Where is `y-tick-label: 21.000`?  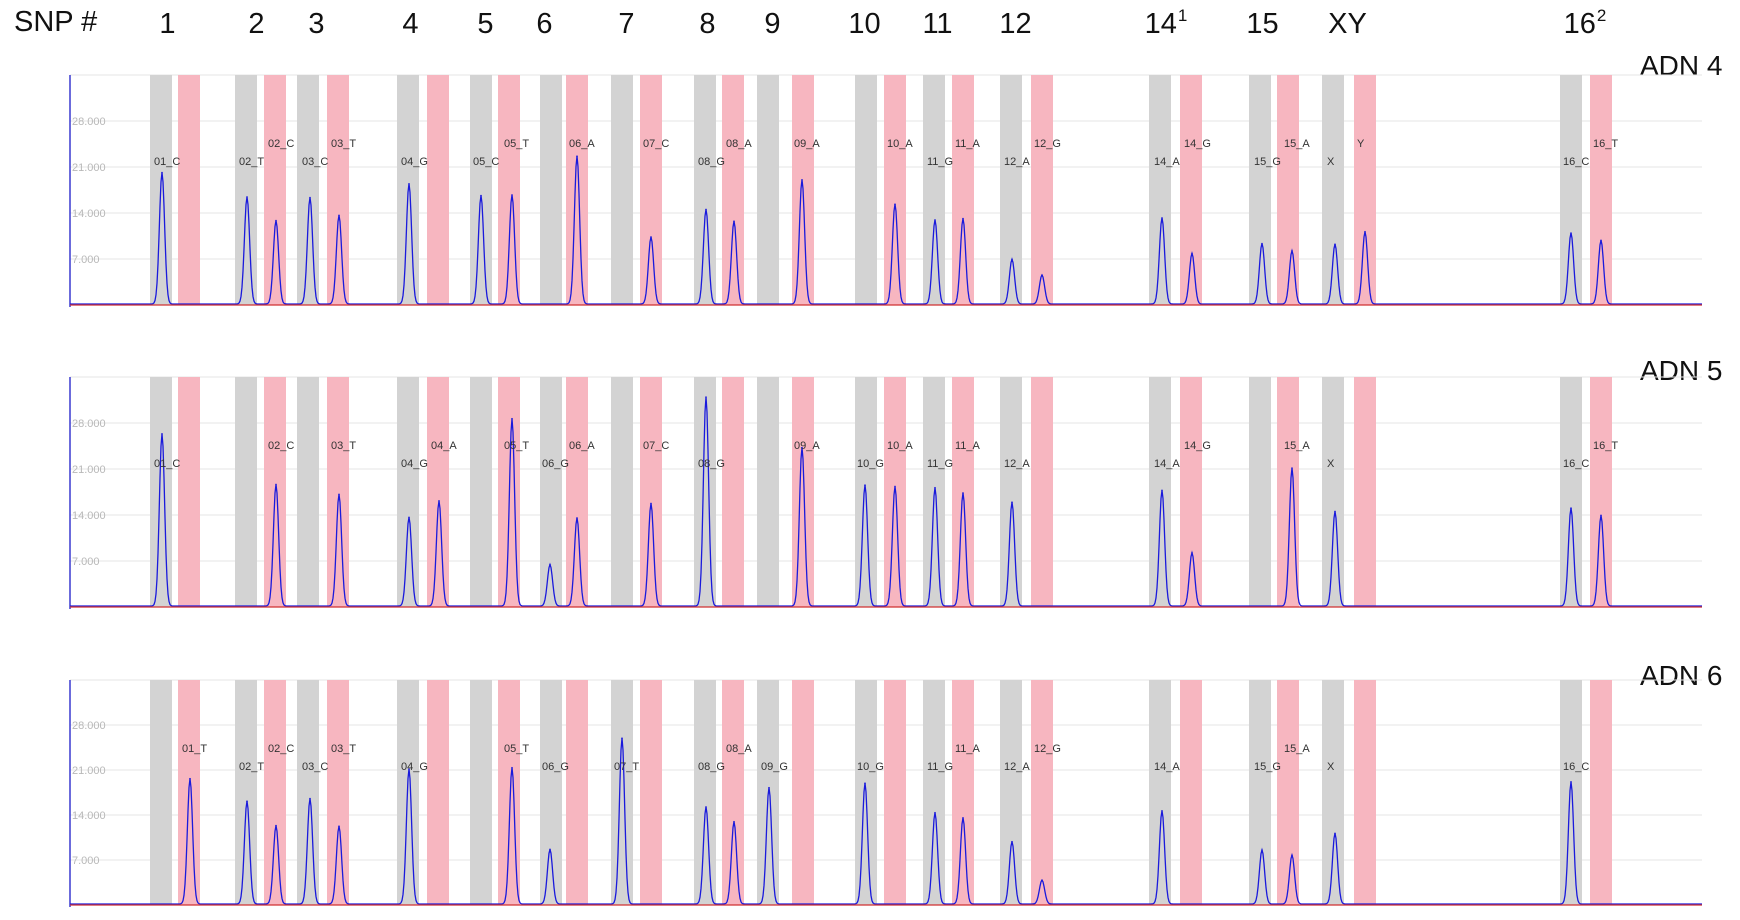
y-tick-label: 21.000 is located at coordinates (89, 470).